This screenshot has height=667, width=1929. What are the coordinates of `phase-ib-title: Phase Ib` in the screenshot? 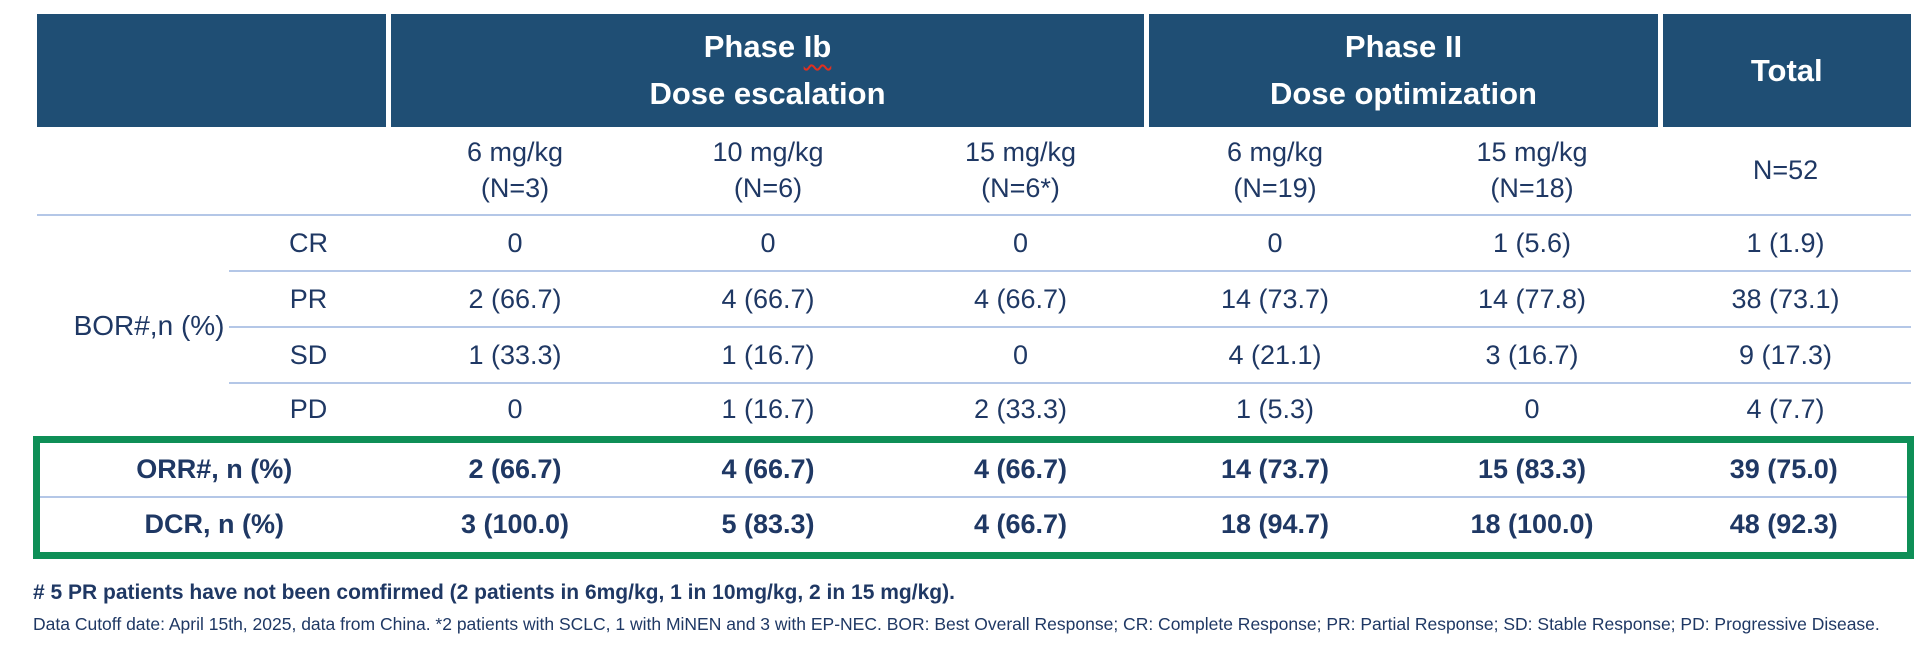 It's located at (769, 47).